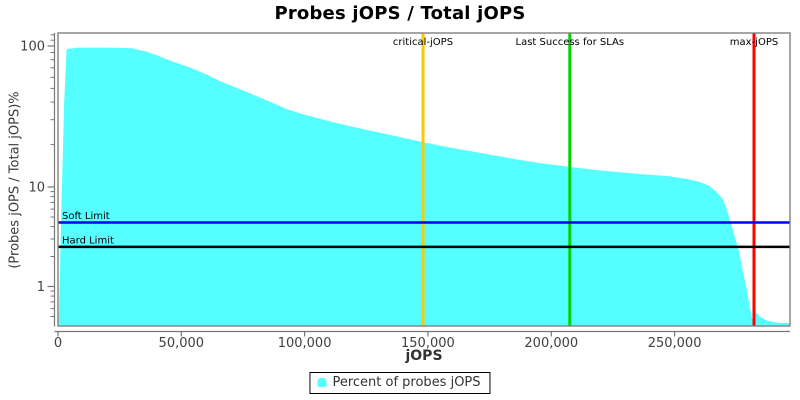 The height and width of the screenshot is (400, 800). Describe the element at coordinates (305, 343) in the screenshot. I see `x-tick-label: 100,000` at that location.